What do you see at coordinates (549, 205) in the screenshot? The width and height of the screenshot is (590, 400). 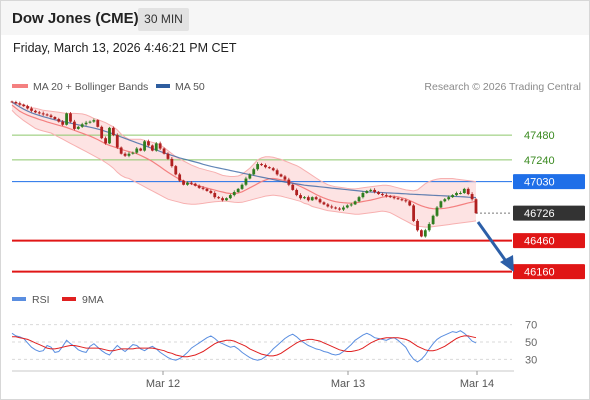 I see `level-labels: 47480 47240 47030 46726 46460 46160` at bounding box center [549, 205].